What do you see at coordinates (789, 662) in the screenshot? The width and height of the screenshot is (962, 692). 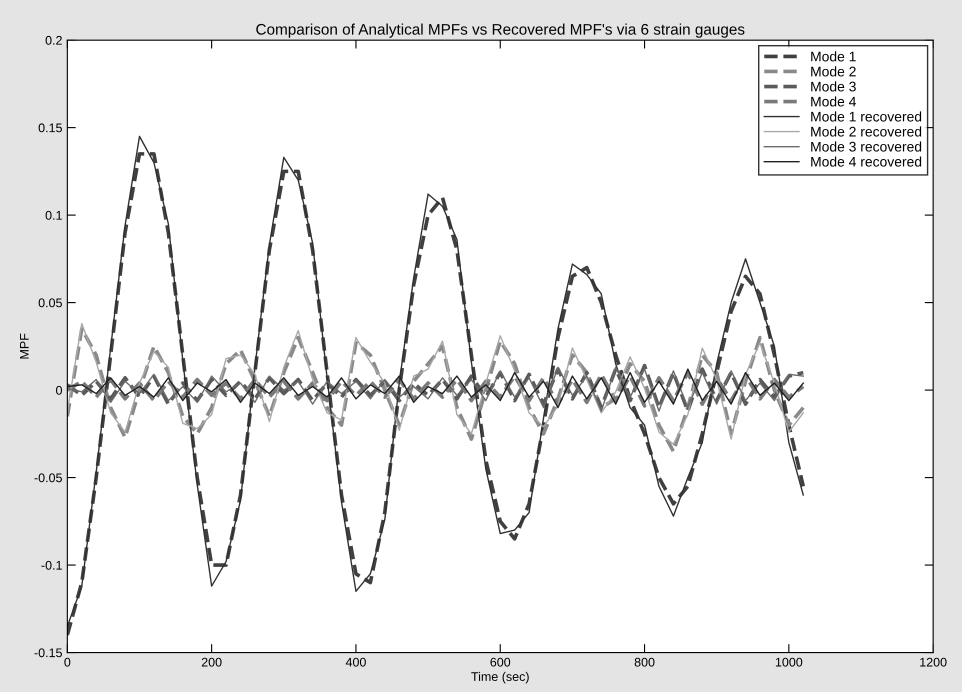 I see `x-tick-label: 1000` at bounding box center [789, 662].